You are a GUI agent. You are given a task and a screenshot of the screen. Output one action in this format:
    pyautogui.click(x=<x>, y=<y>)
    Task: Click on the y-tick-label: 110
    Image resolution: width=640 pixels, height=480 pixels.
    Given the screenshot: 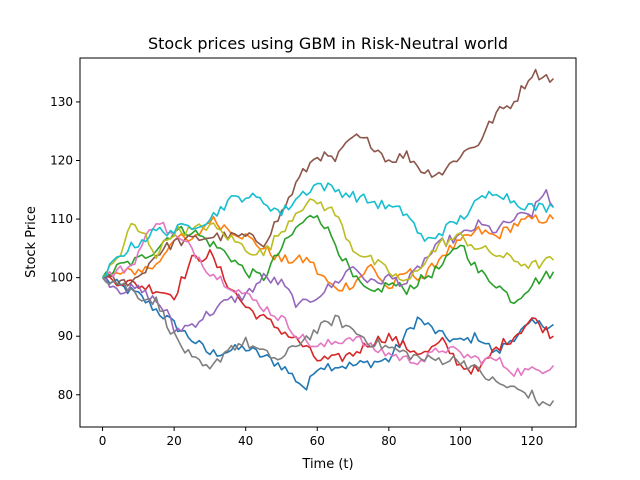 What is the action you would take?
    pyautogui.click(x=61, y=219)
    